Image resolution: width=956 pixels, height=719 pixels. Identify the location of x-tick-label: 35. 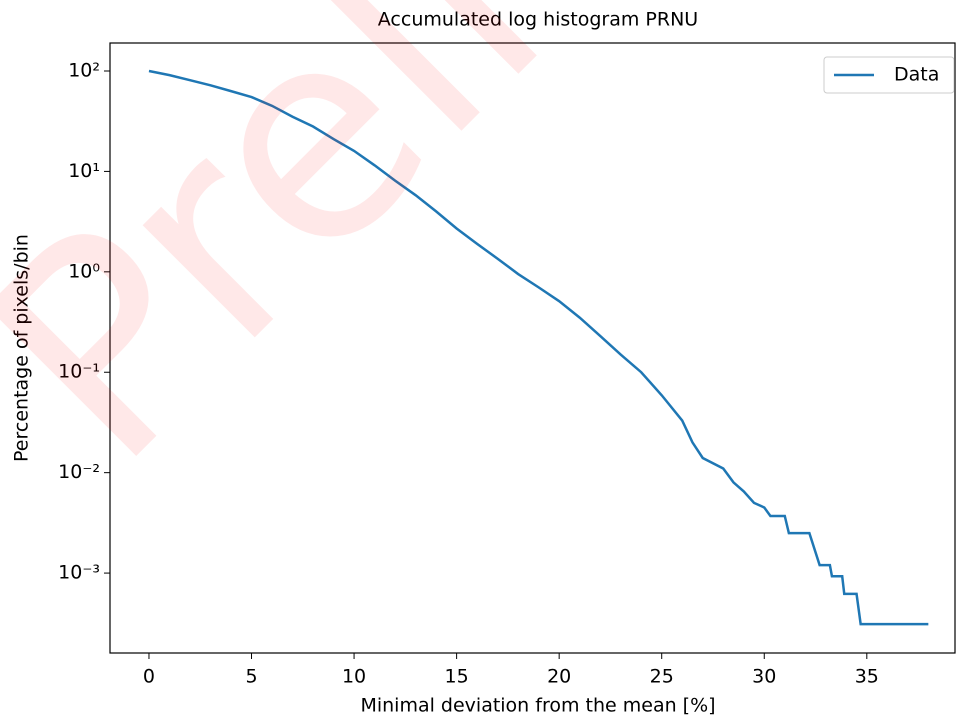
(867, 677).